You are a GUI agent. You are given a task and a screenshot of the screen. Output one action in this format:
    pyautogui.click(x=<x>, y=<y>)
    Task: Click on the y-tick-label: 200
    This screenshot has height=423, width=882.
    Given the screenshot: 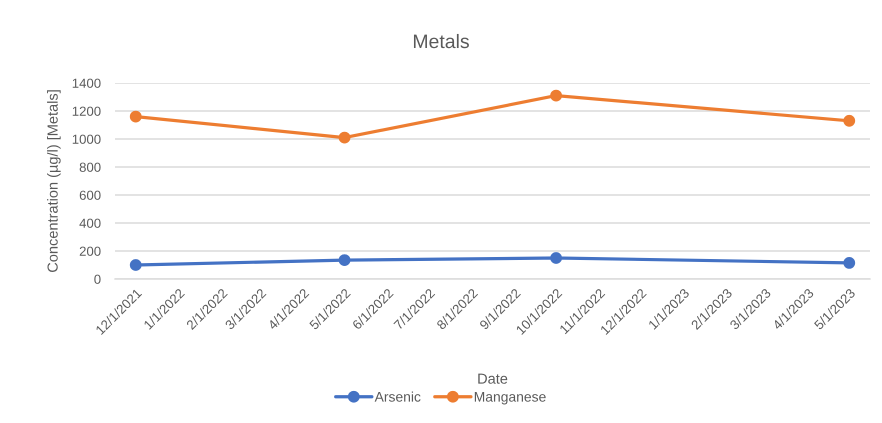 What is the action you would take?
    pyautogui.click(x=90, y=251)
    